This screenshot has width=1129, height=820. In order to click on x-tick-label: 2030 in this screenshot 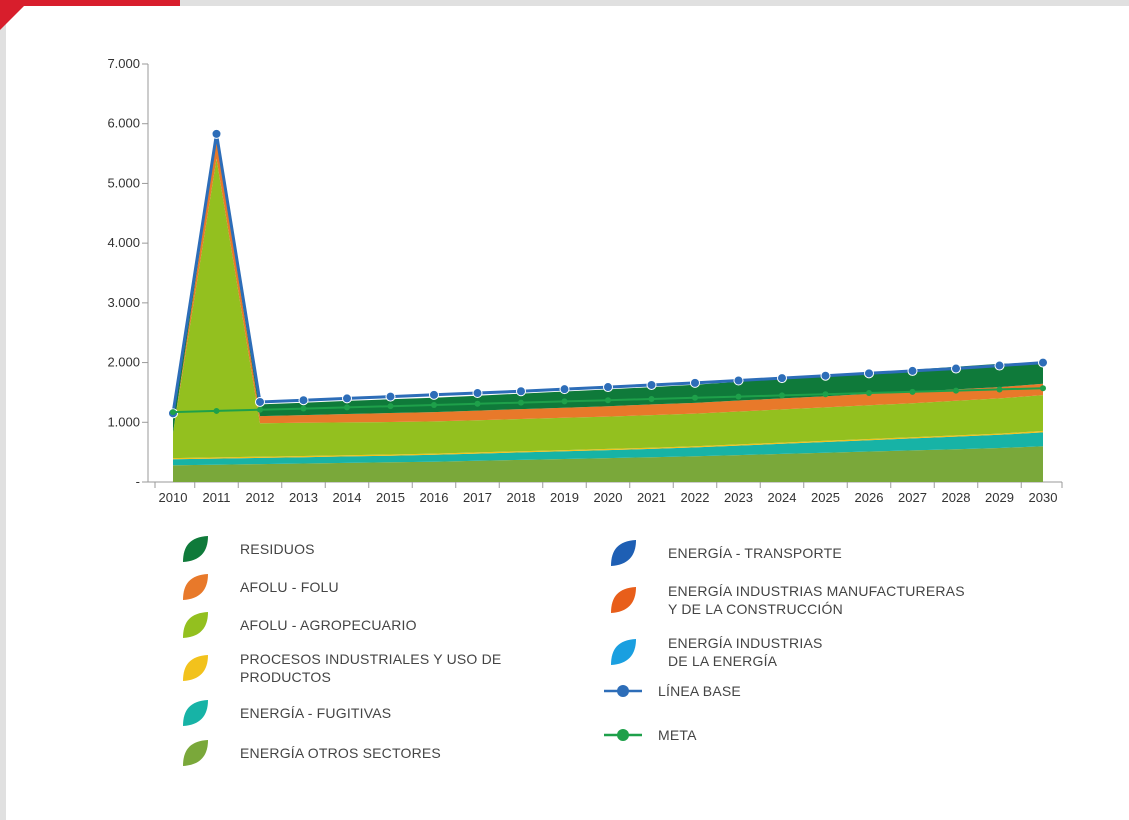, I will do `click(1043, 497)`.